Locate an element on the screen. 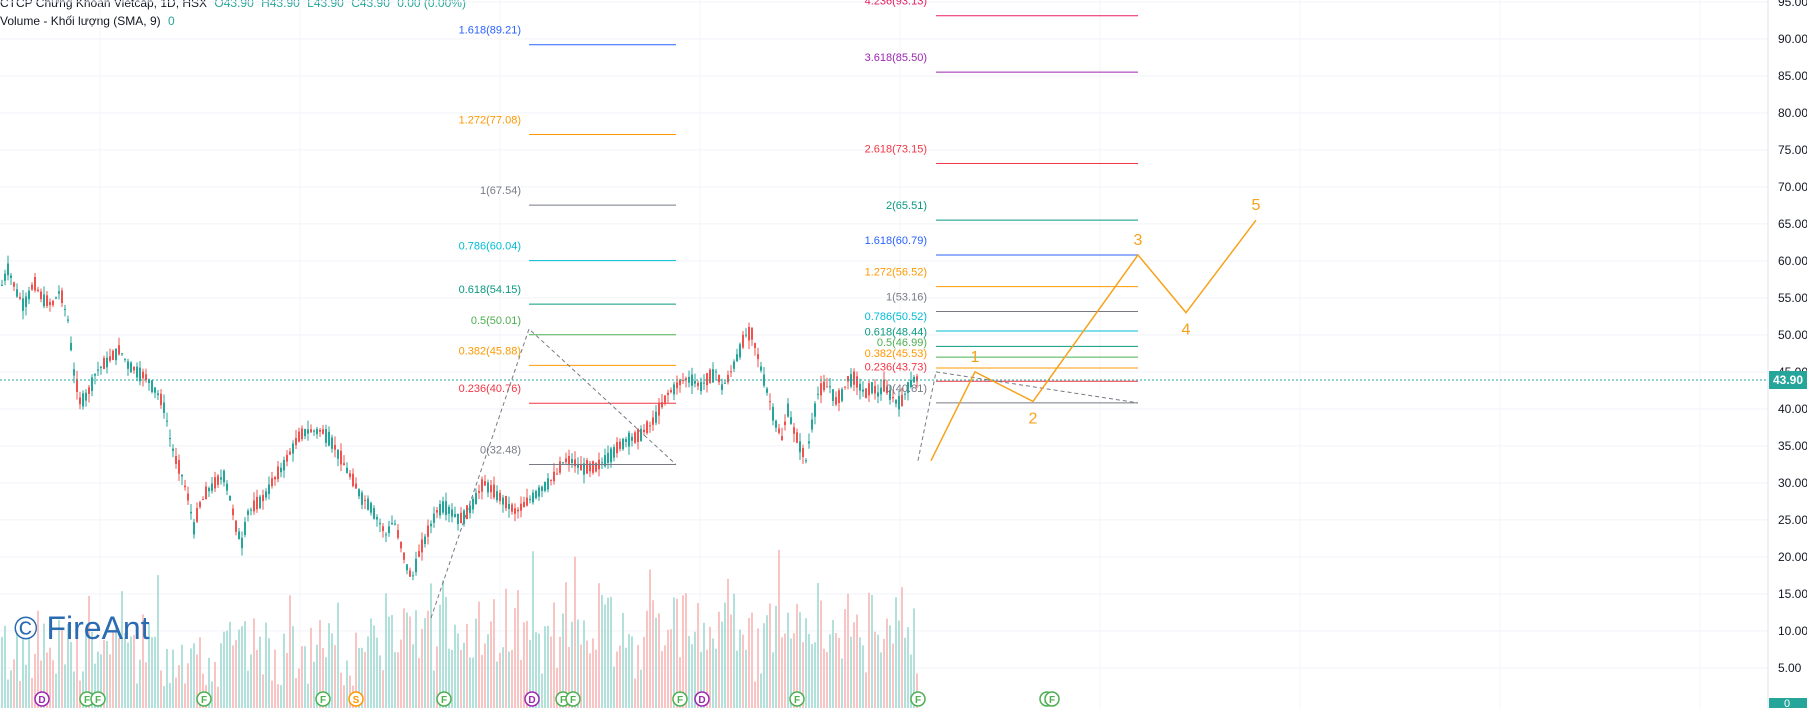 This screenshot has width=1807, height=708. fireant-watermark: © FireAnt is located at coordinates (82, 628).